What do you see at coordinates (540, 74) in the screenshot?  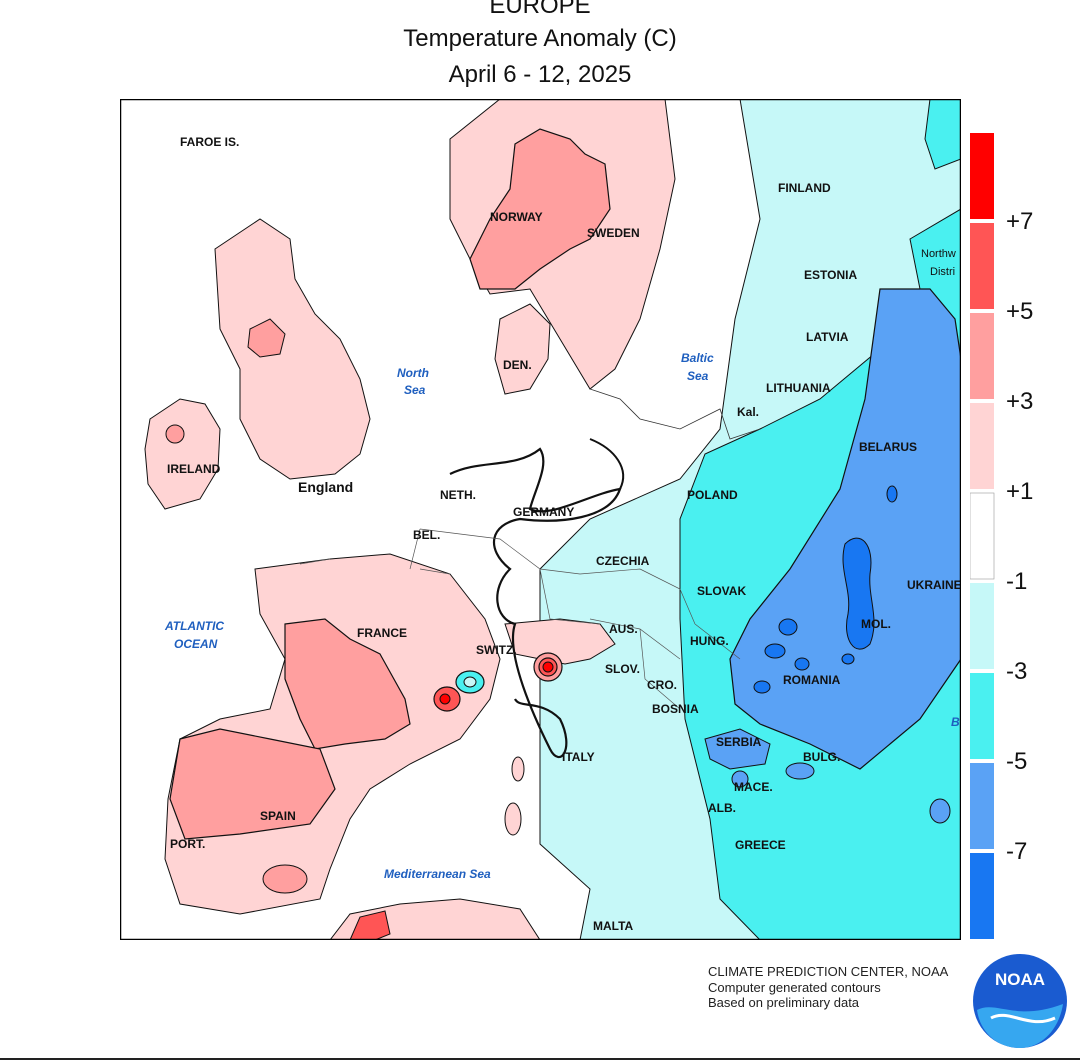 I see `date-range: April 6 - 12, 2025` at bounding box center [540, 74].